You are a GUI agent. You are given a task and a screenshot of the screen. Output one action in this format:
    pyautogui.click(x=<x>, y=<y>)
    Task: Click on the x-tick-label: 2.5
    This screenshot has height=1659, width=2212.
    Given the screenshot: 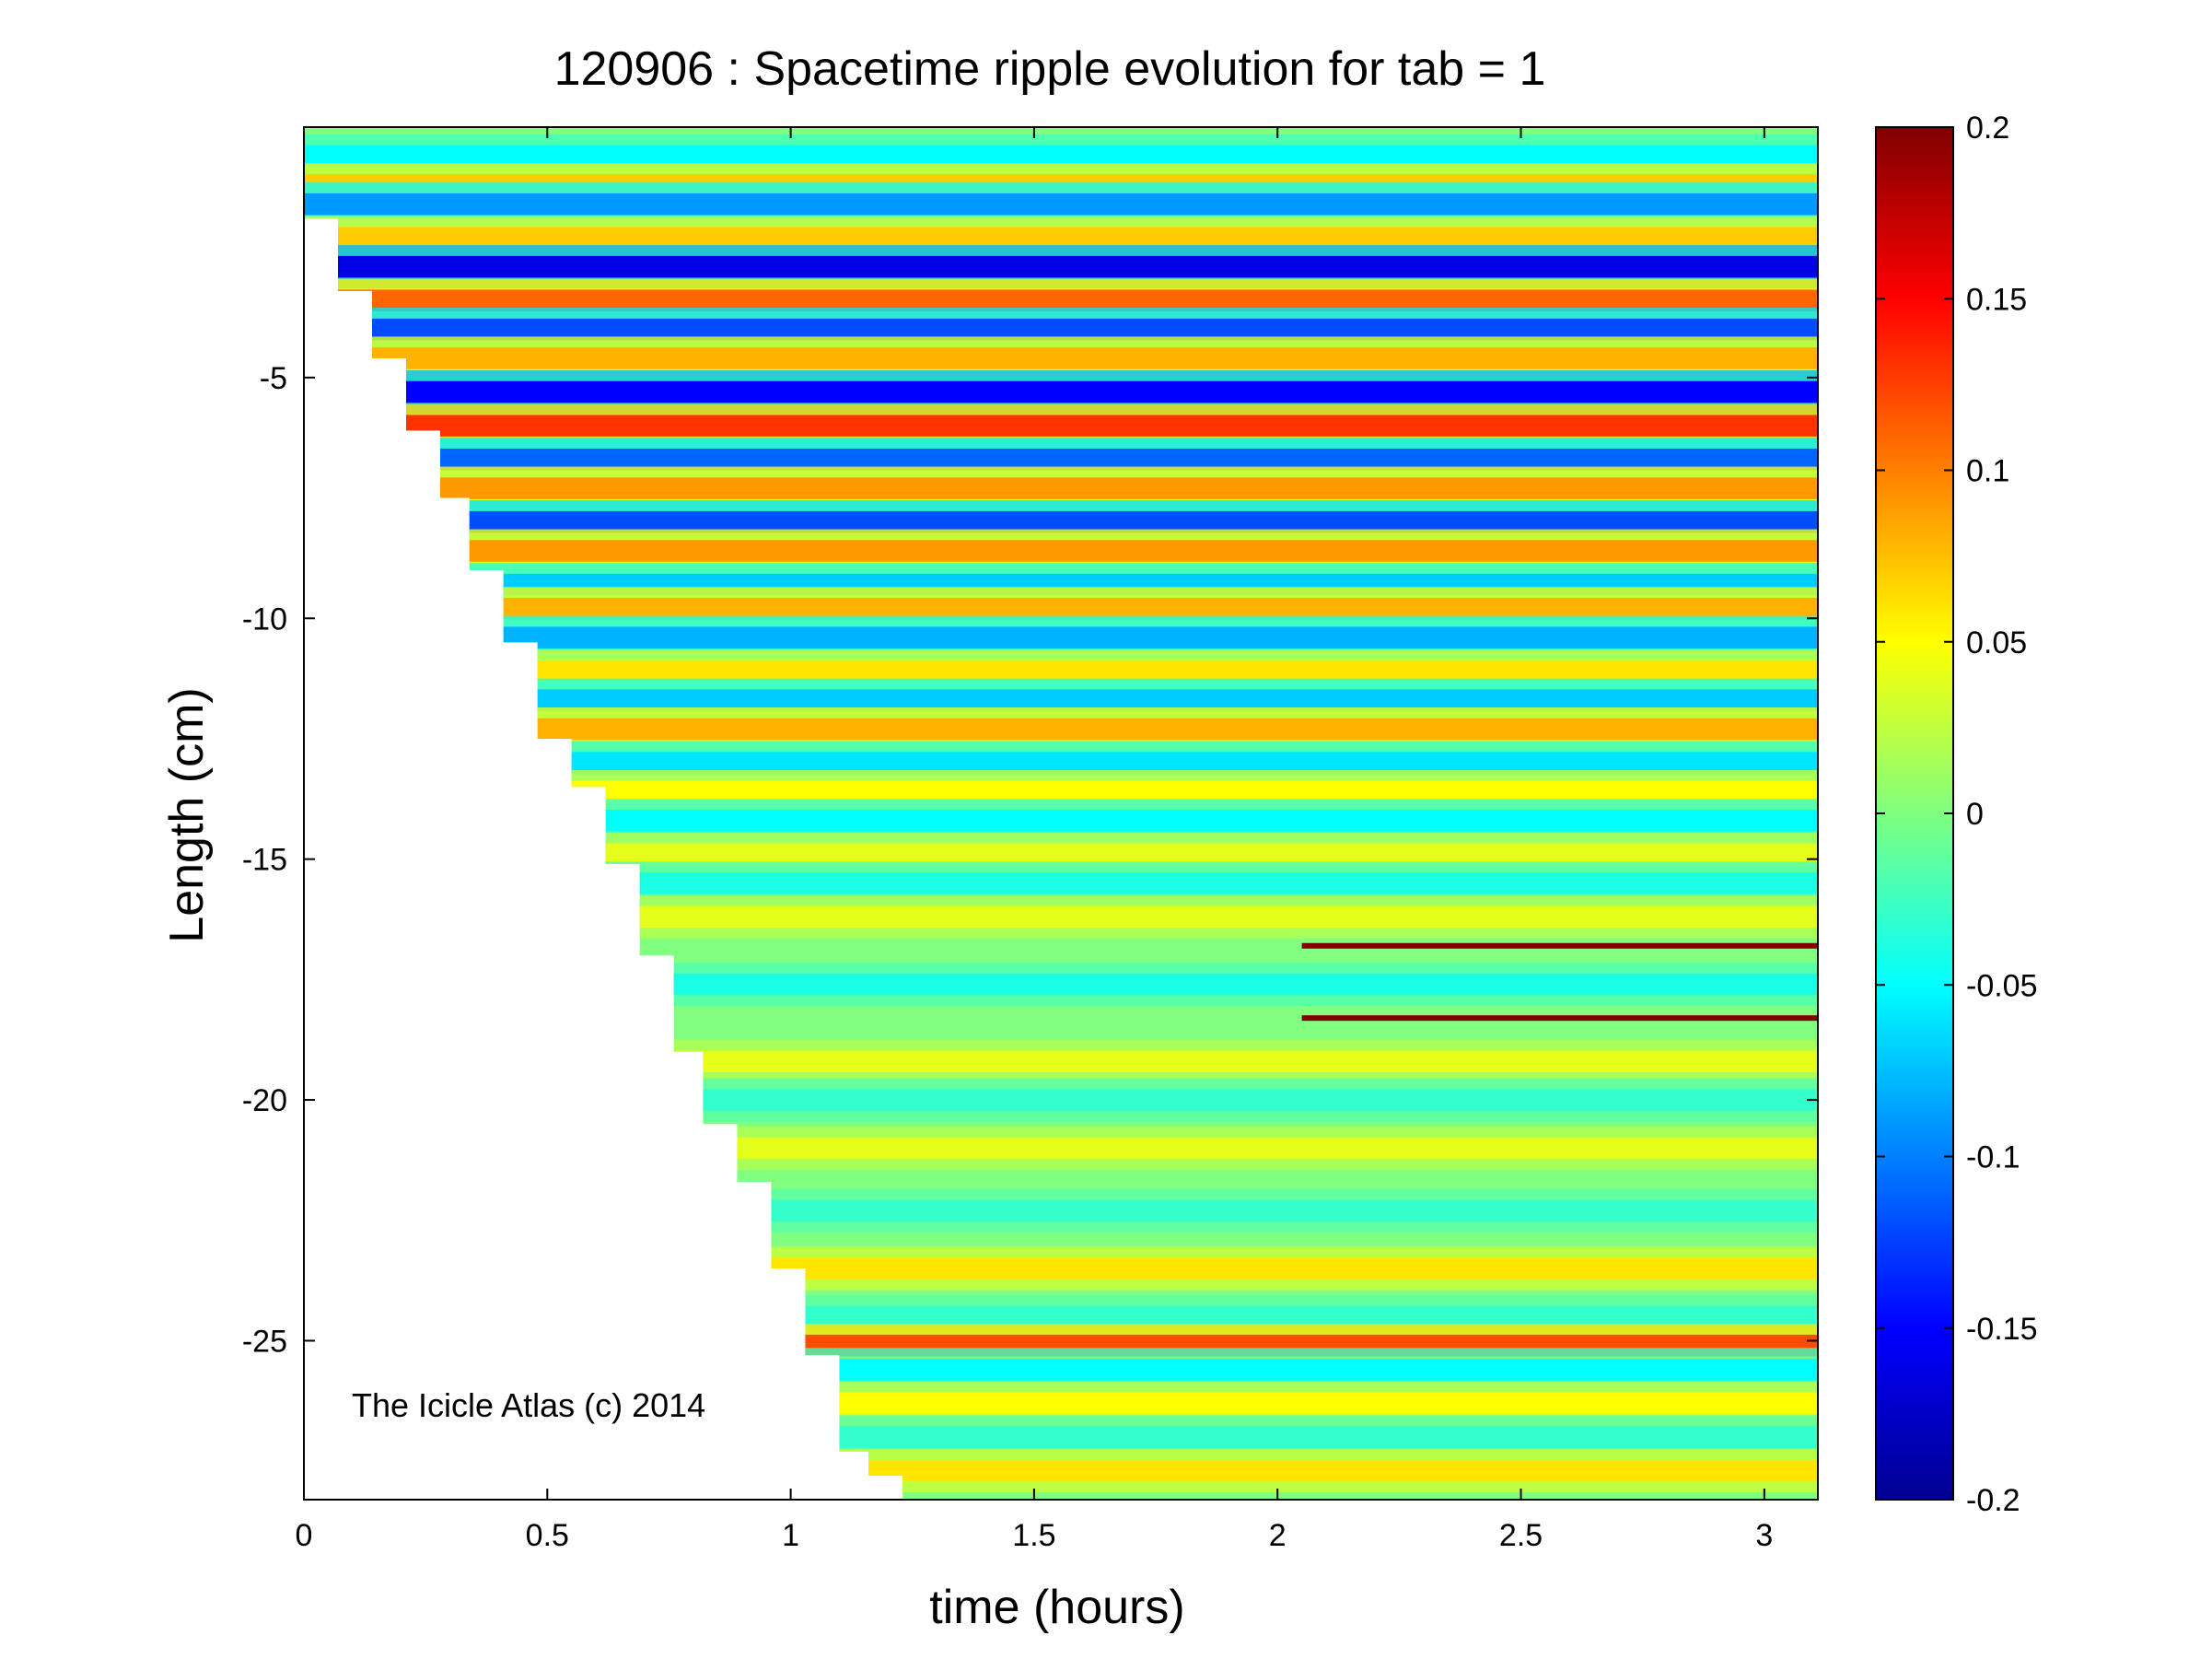 What is the action you would take?
    pyautogui.click(x=1521, y=1535)
    